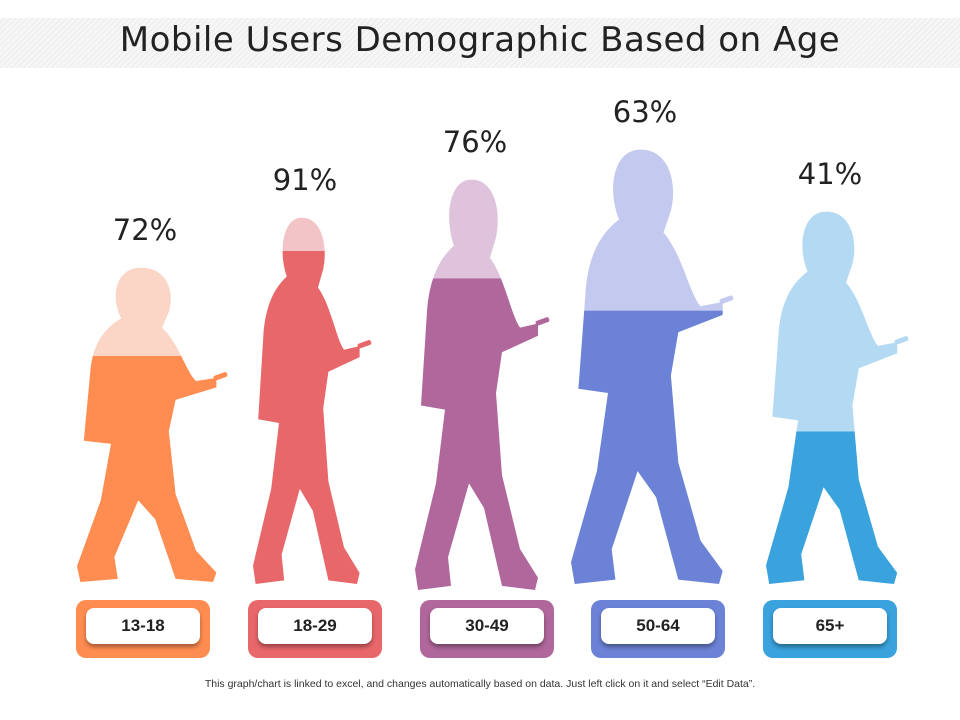  What do you see at coordinates (645, 112) in the screenshot?
I see `data-label: 63%` at bounding box center [645, 112].